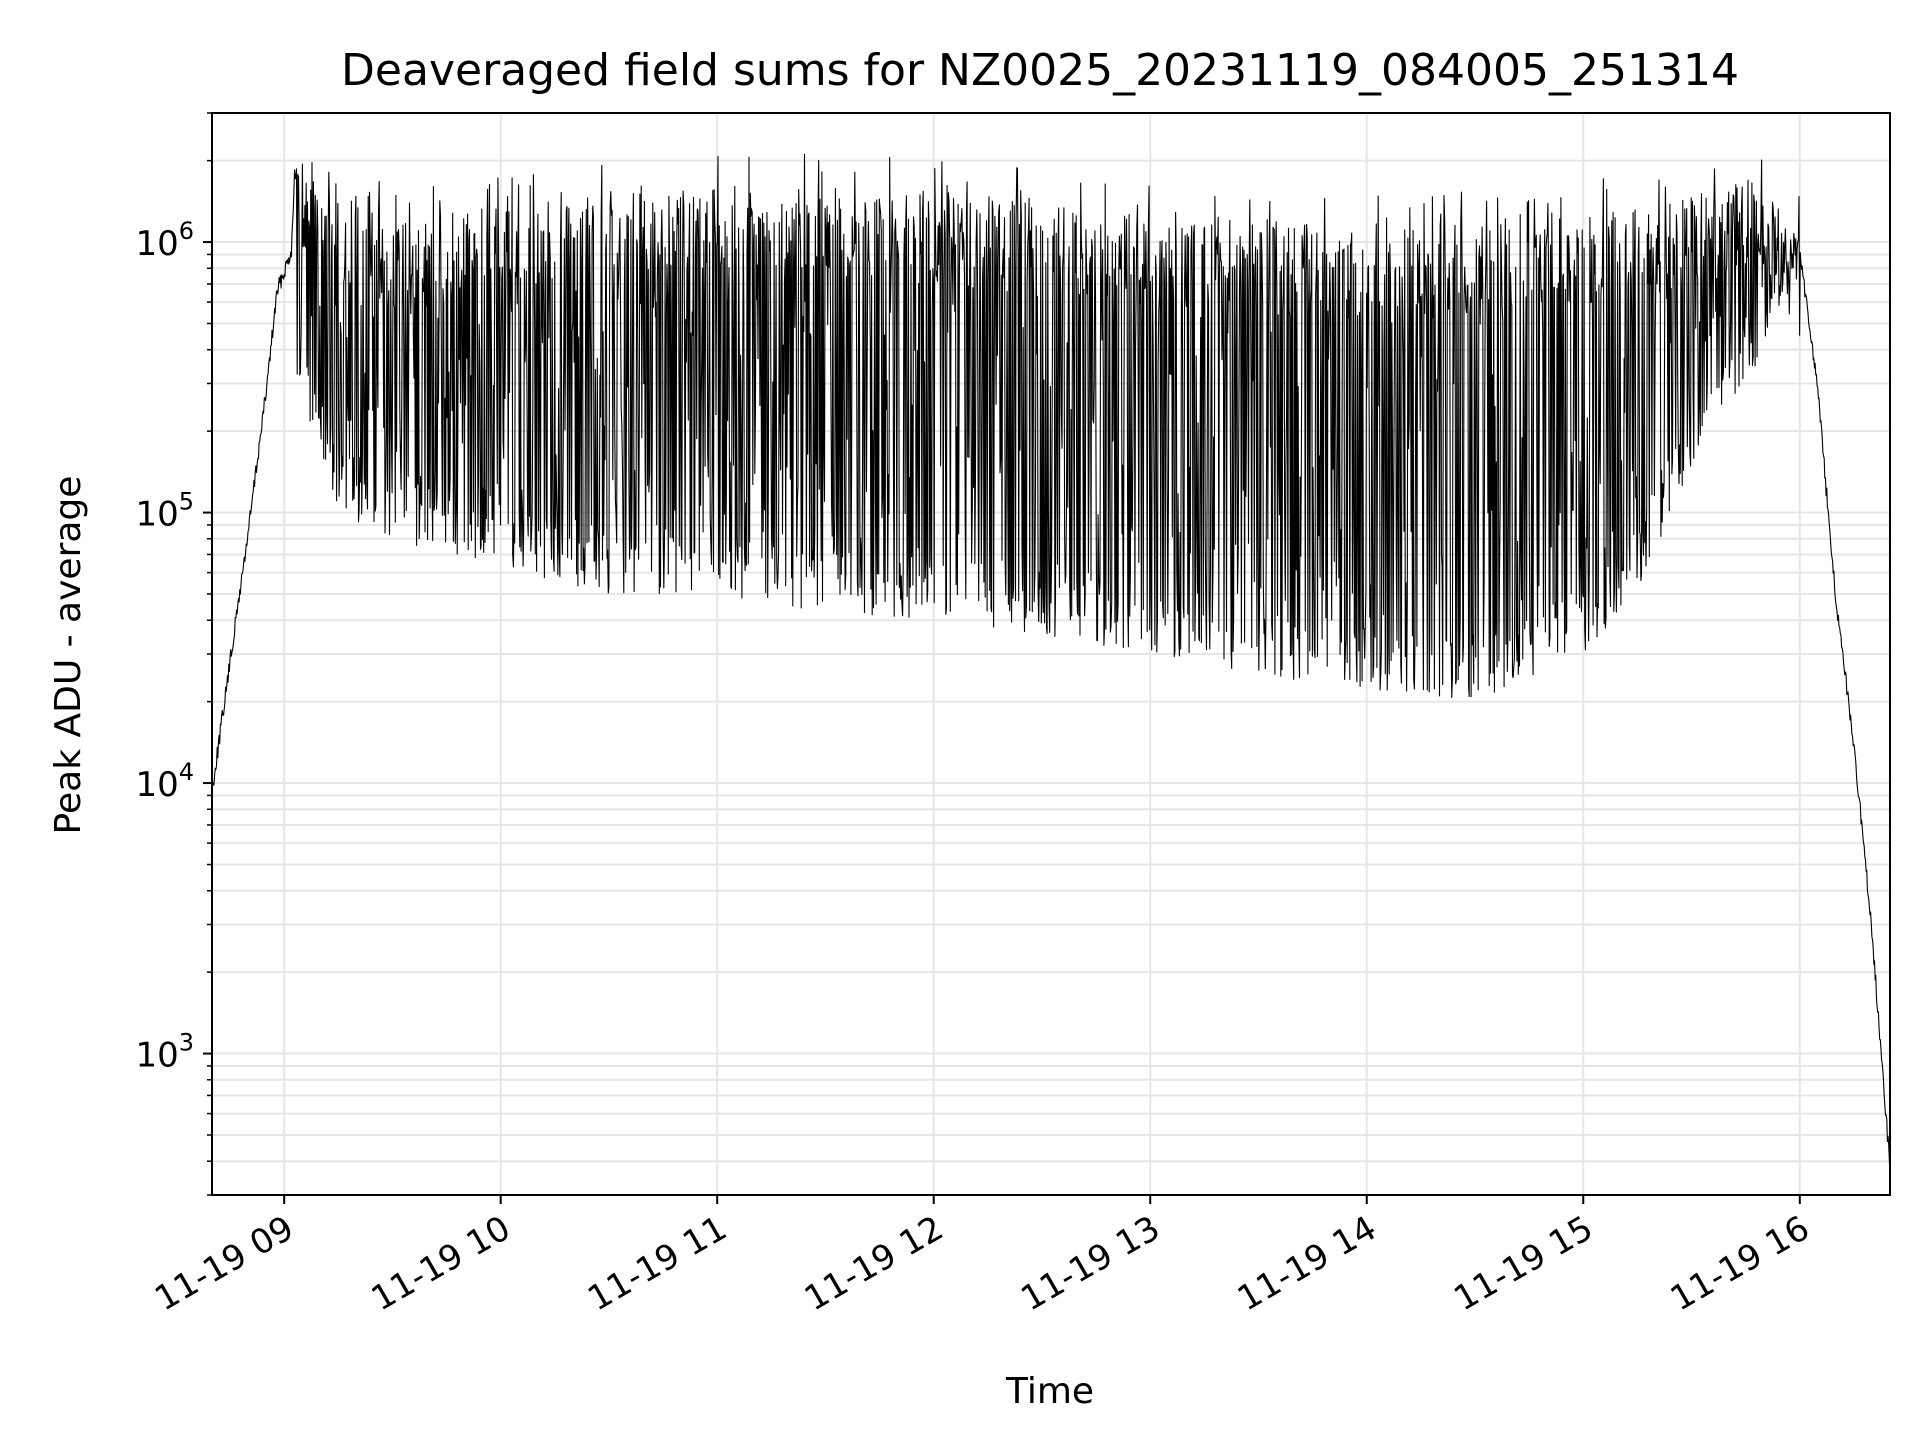 The height and width of the screenshot is (1440, 1920). What do you see at coordinates (164, 511) in the screenshot?
I see `y-tick-label: 10⁵` at bounding box center [164, 511].